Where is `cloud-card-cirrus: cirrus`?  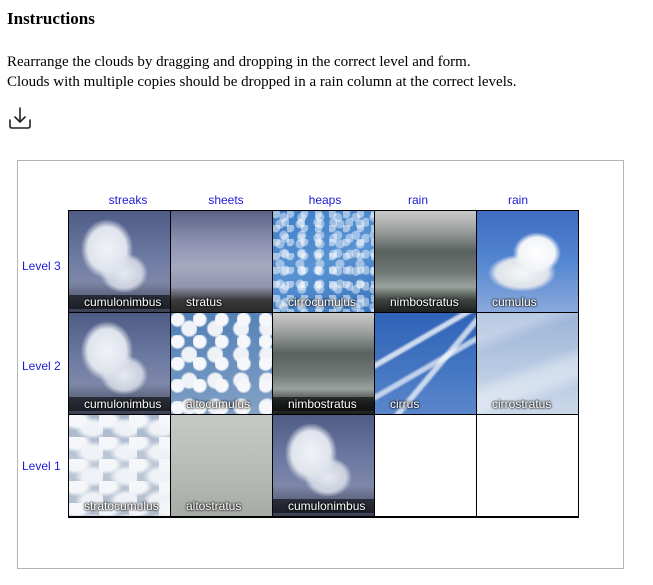 cloud-card-cirrus: cirrus is located at coordinates (425, 363).